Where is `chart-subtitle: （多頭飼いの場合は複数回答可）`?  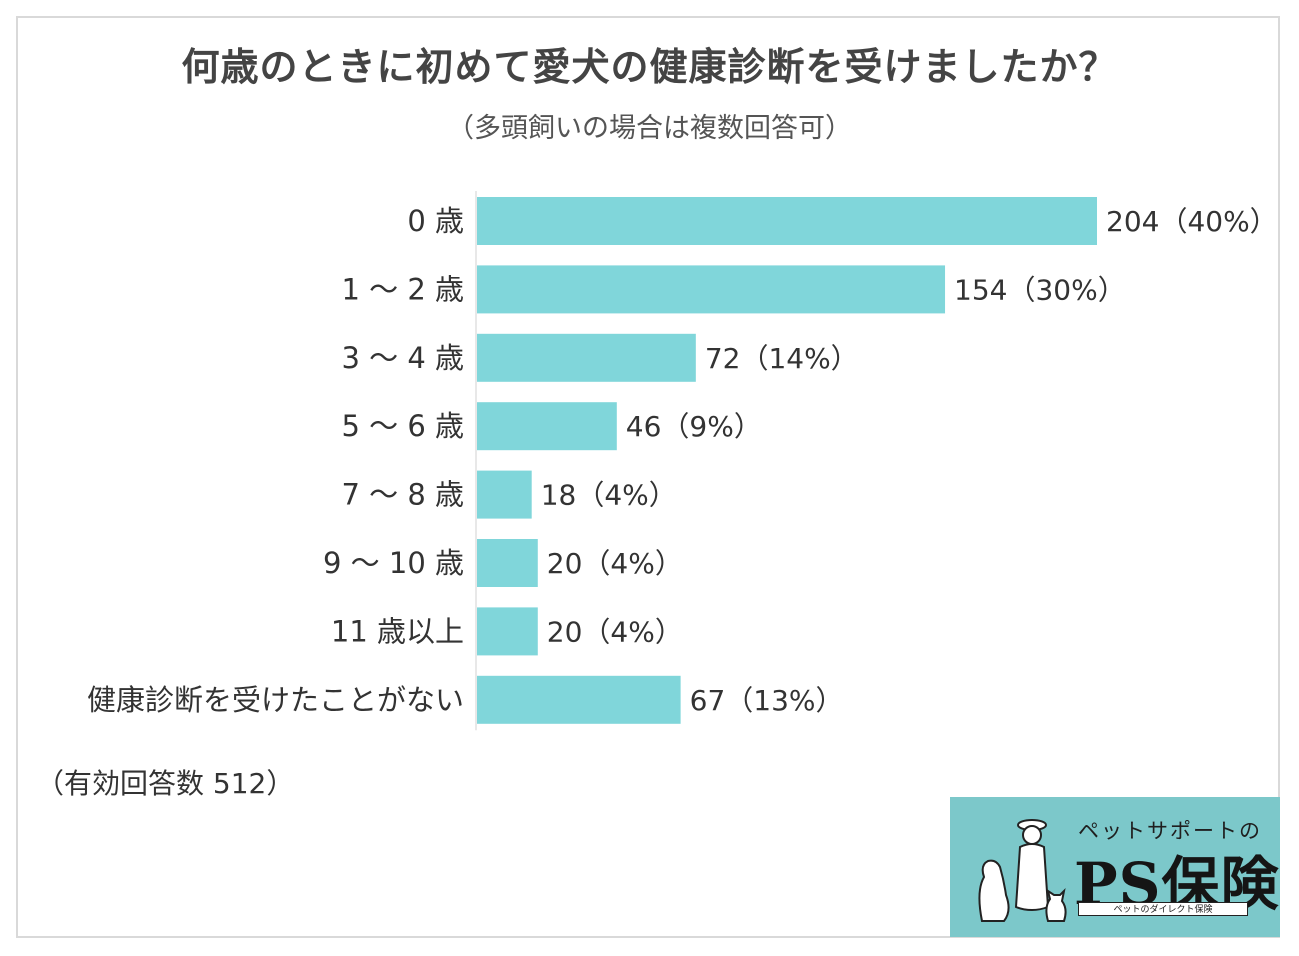
chart-subtitle: （多頭飼いの場合は複数回答可） is located at coordinates (649, 128).